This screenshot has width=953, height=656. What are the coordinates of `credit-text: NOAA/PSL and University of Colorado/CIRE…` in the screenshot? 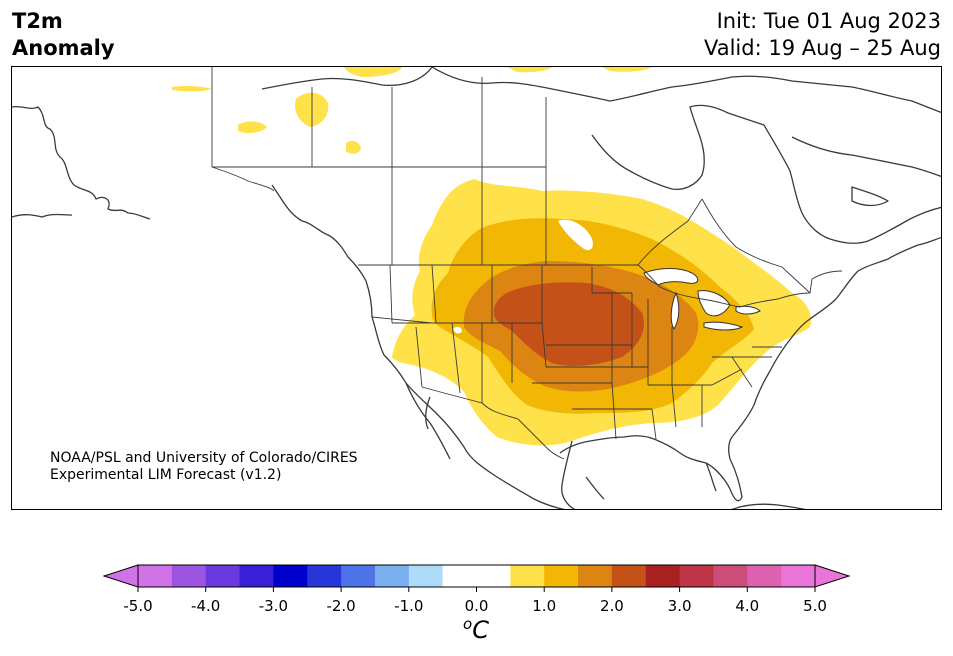 It's located at (204, 467).